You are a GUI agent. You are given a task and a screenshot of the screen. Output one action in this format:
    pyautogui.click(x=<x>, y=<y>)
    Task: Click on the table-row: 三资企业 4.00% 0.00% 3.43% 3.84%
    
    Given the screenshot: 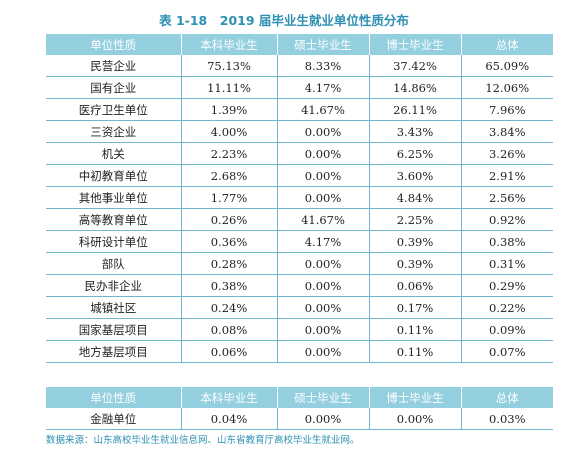 What is the action you would take?
    pyautogui.click(x=299, y=131)
    